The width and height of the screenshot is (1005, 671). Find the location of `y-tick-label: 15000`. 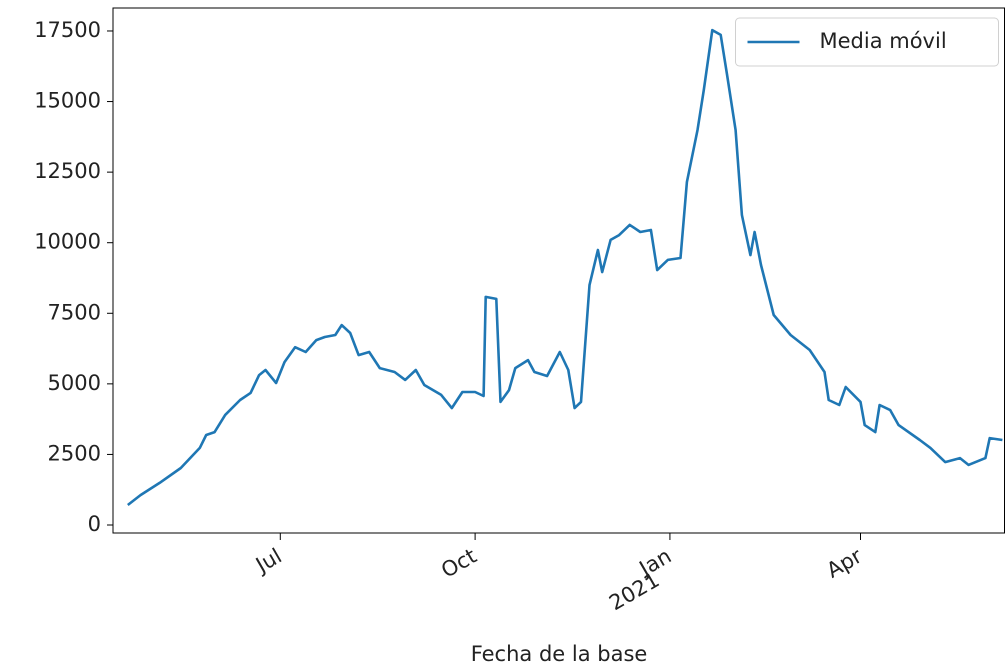

y-tick-label: 15000 is located at coordinates (67, 101).